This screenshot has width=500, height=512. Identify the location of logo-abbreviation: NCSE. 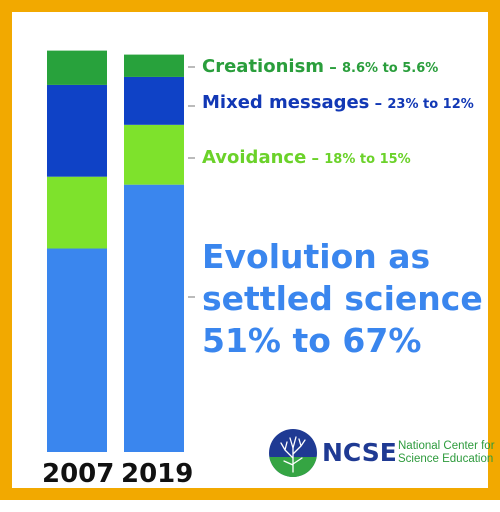
(359, 452).